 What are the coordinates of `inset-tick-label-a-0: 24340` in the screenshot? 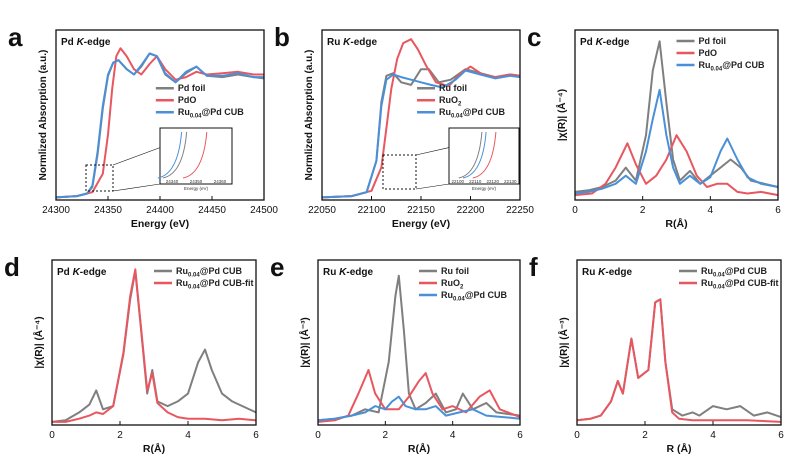 It's located at (172, 181).